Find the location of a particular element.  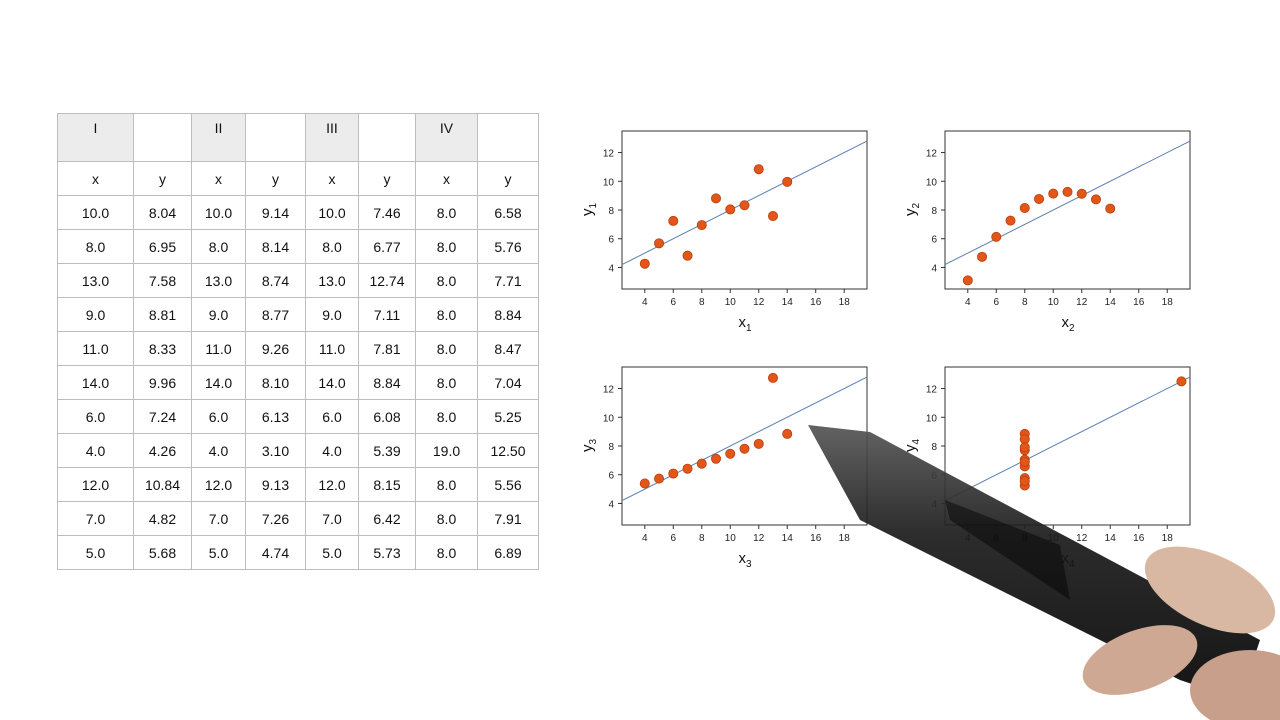

table-cell: 4.74 is located at coordinates (275, 552).